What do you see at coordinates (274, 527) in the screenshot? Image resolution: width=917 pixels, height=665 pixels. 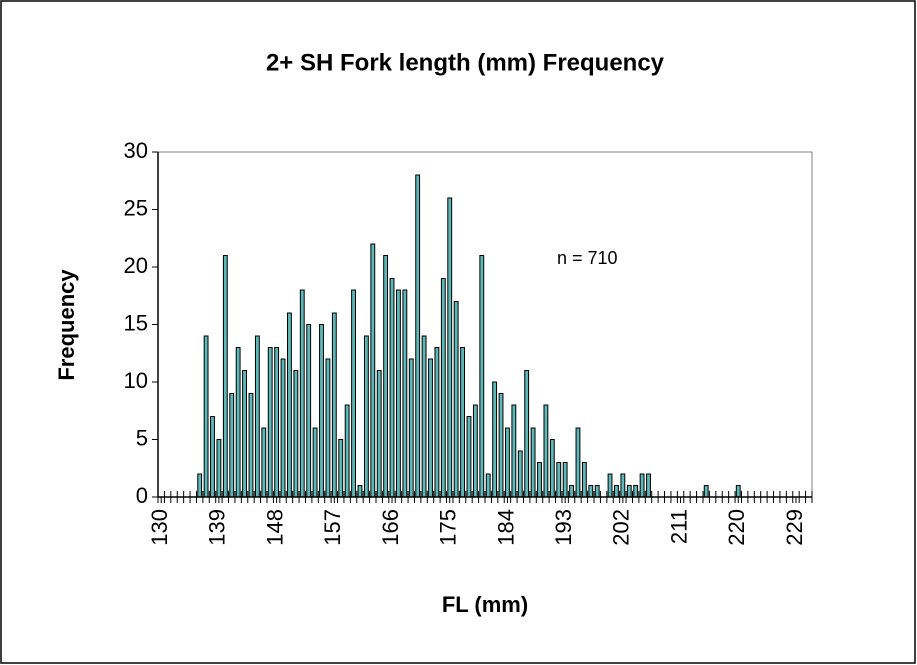 I see `x-tick-label: 148` at bounding box center [274, 527].